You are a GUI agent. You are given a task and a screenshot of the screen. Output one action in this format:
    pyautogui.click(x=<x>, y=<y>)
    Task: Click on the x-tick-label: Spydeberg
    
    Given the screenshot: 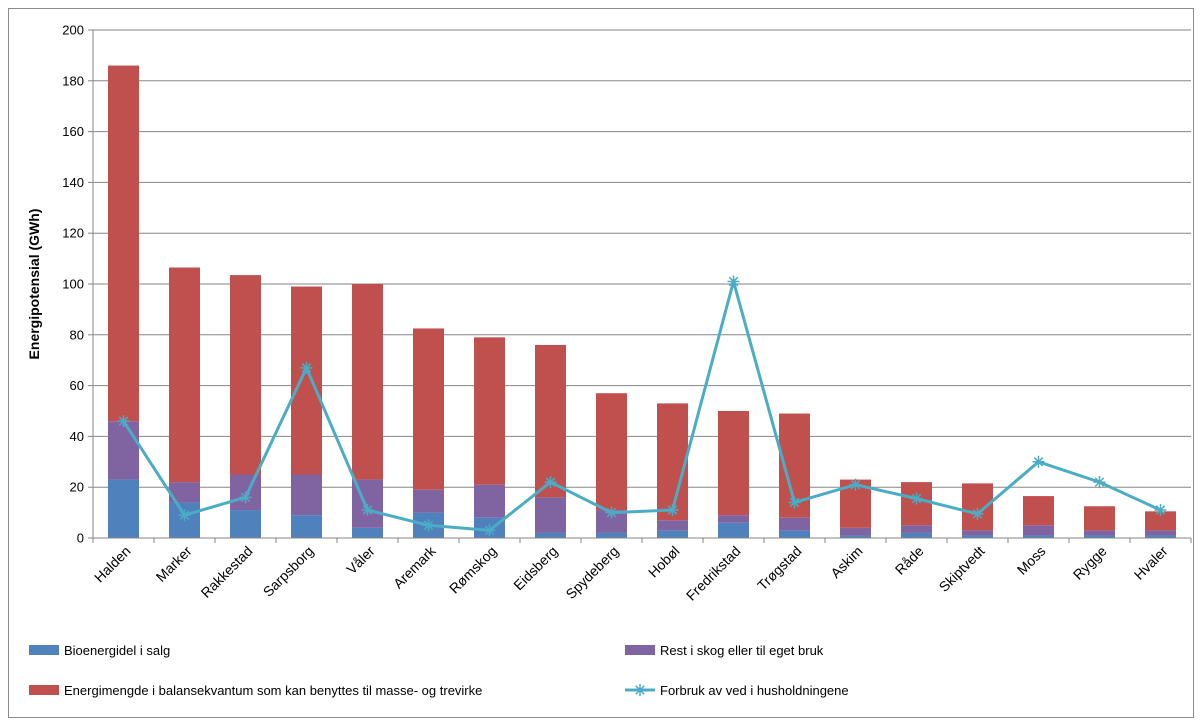 What is the action you would take?
    pyautogui.click(x=591, y=572)
    